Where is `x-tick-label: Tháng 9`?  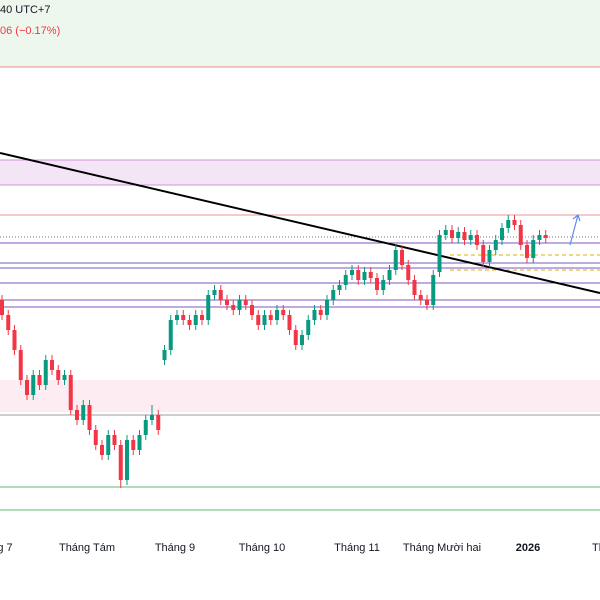
x-tick-label: Tháng 9 is located at coordinates (175, 548).